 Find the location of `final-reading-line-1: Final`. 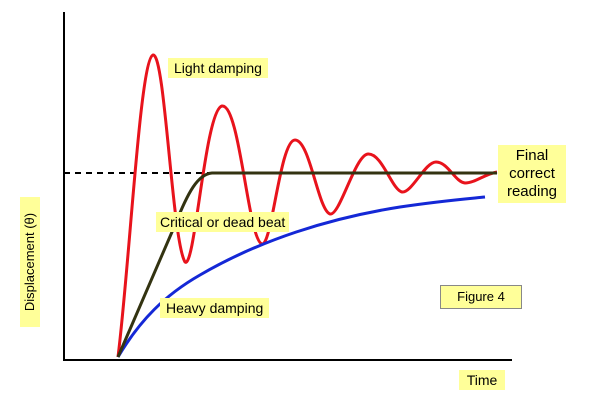

final-reading-line-1: Final is located at coordinates (532, 155).